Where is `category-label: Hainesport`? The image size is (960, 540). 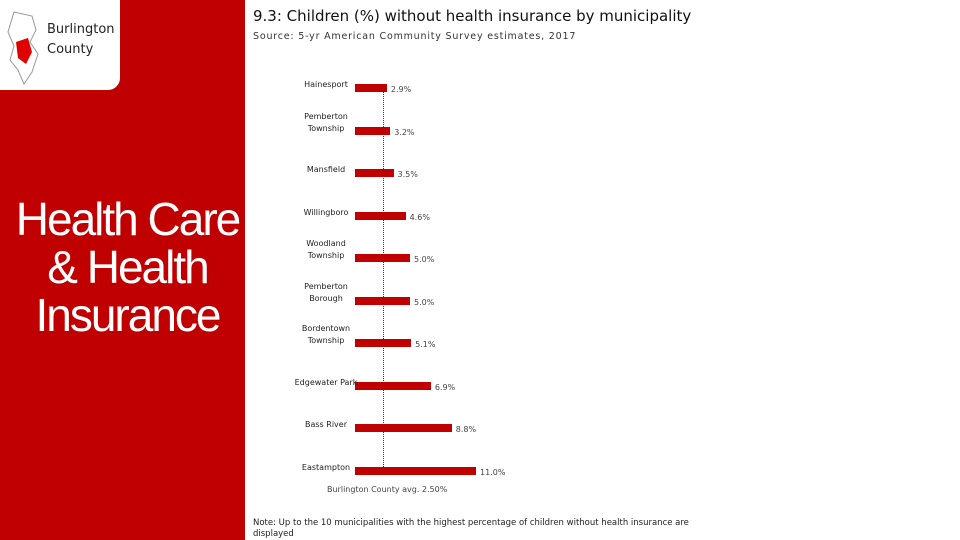 category-label: Hainesport is located at coordinates (326, 84).